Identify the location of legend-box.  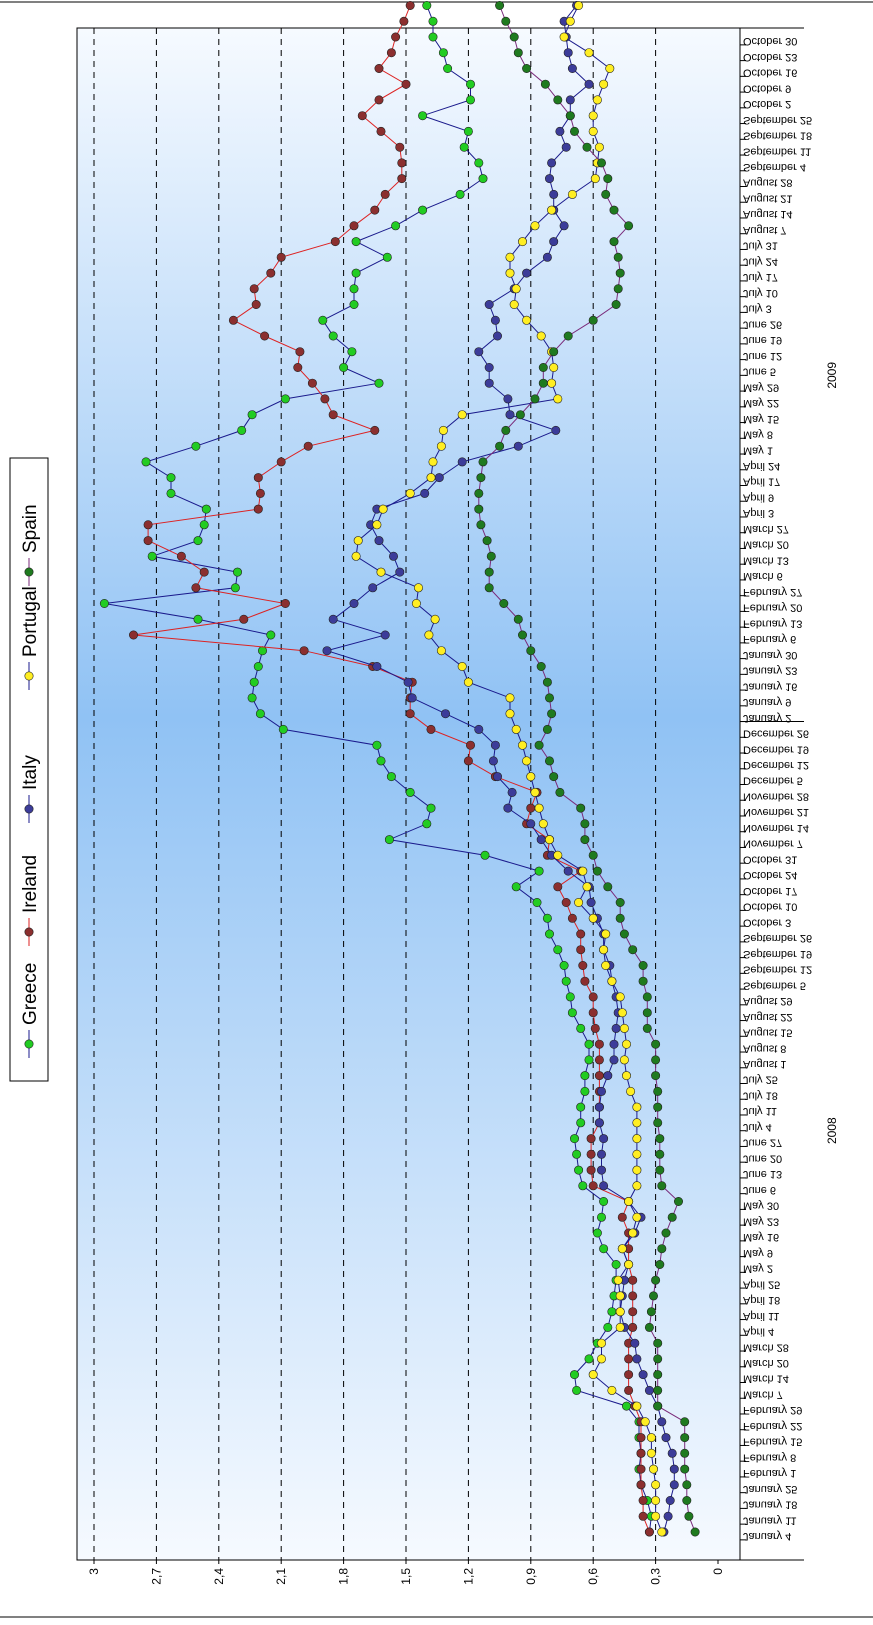
(29, 769).